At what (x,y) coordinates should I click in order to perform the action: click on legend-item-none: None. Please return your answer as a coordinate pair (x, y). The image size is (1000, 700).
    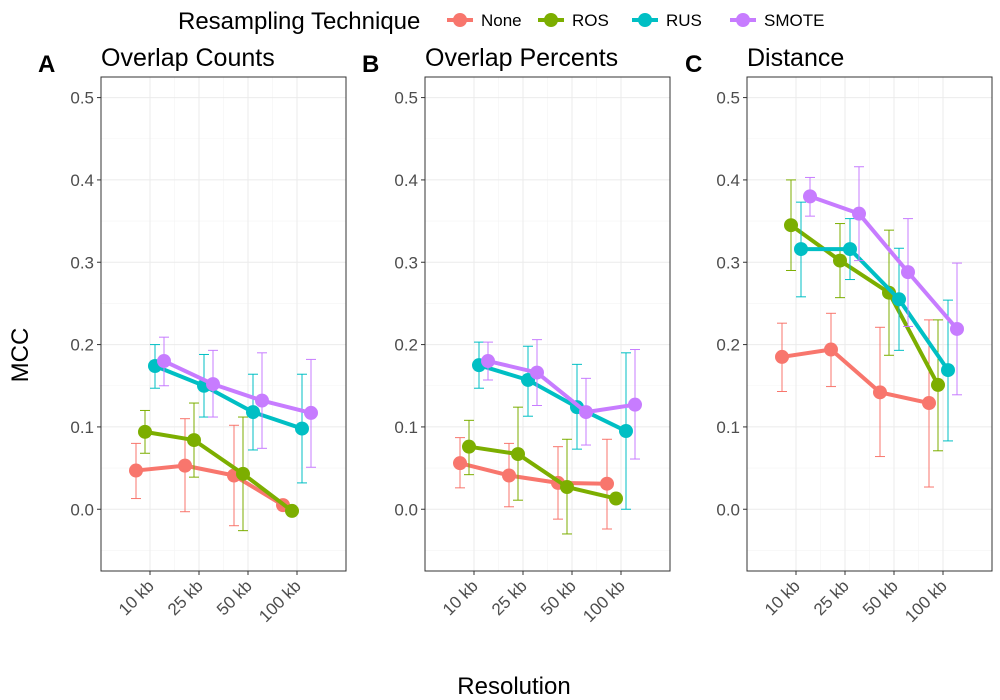
    Looking at the image, I should click on (484, 20).